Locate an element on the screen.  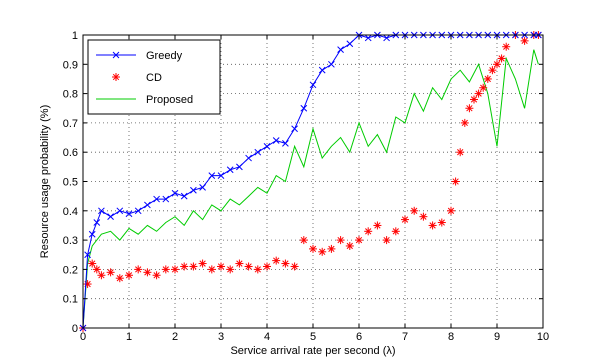
x-tick-label: 6 is located at coordinates (359, 337).